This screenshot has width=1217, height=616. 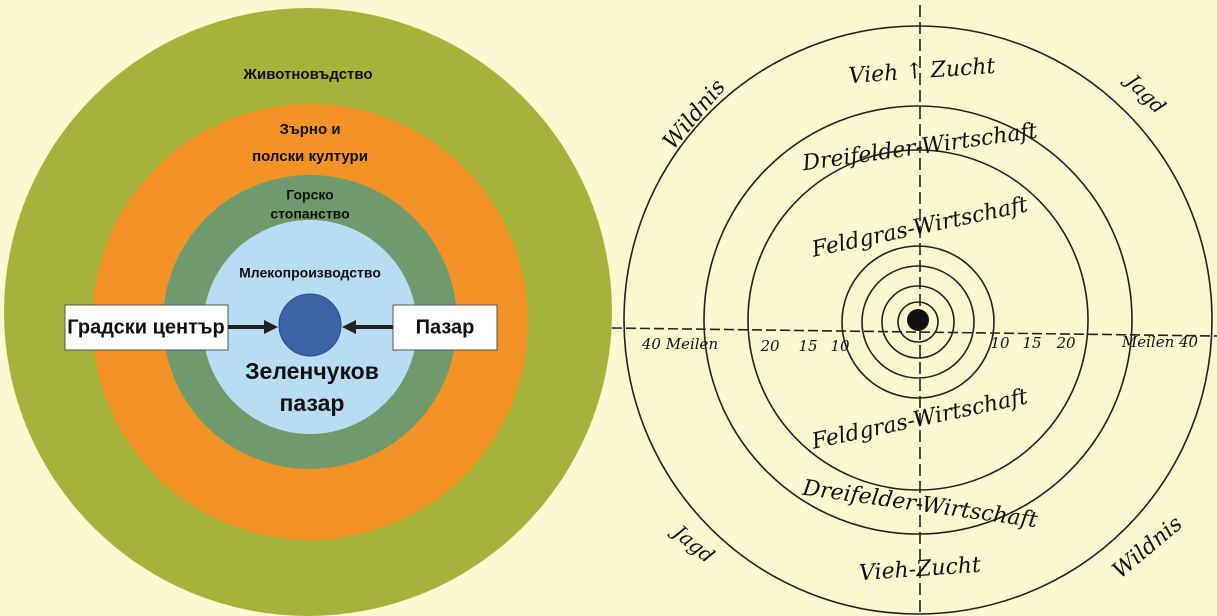 I want to click on ring, so click(x=918, y=322).